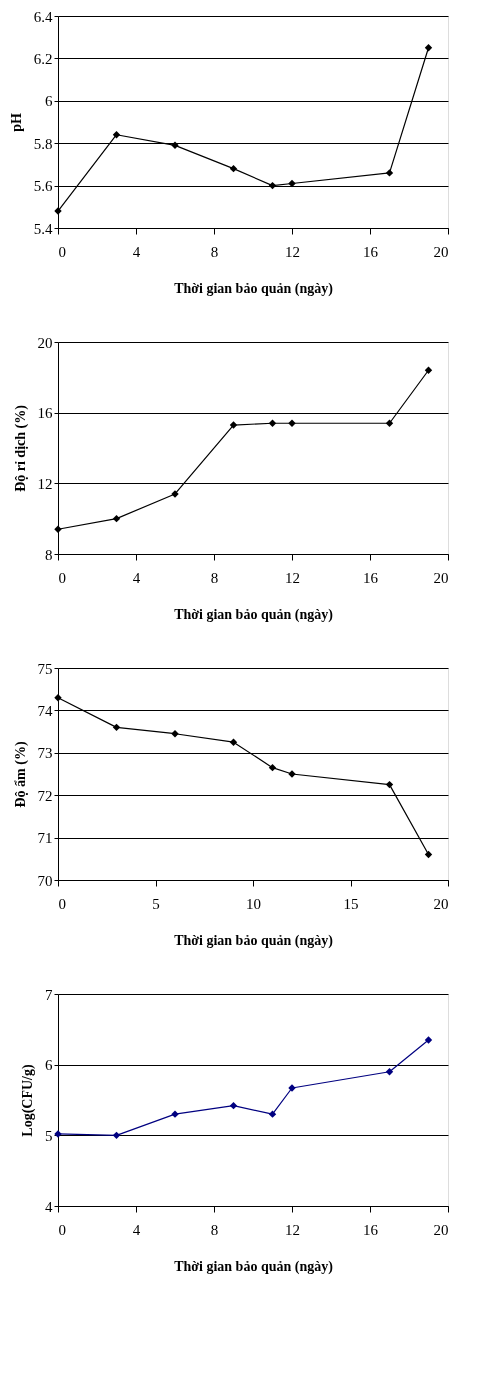 This screenshot has width=496, height=1391. What do you see at coordinates (20, 774) in the screenshot?
I see `y-axis-title: Độ ẩm (%)` at bounding box center [20, 774].